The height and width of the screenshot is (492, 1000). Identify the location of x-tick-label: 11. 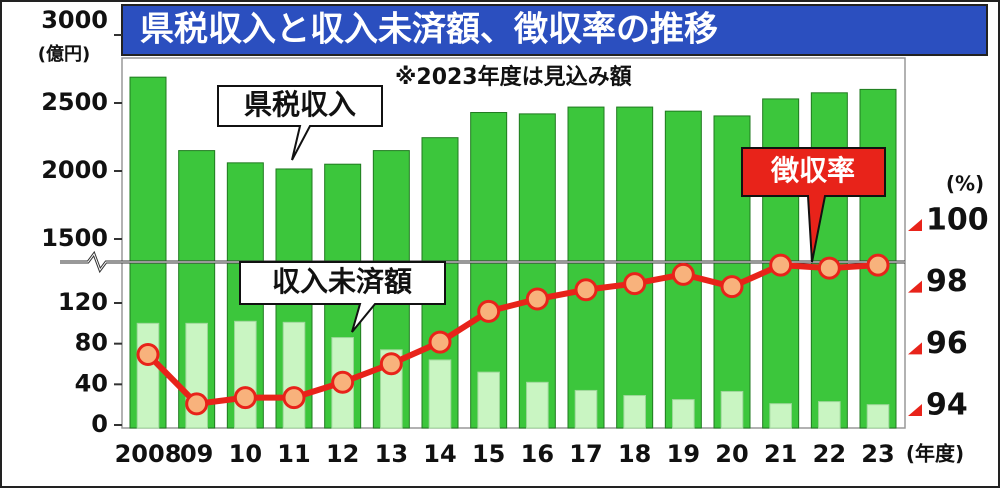
(293, 454).